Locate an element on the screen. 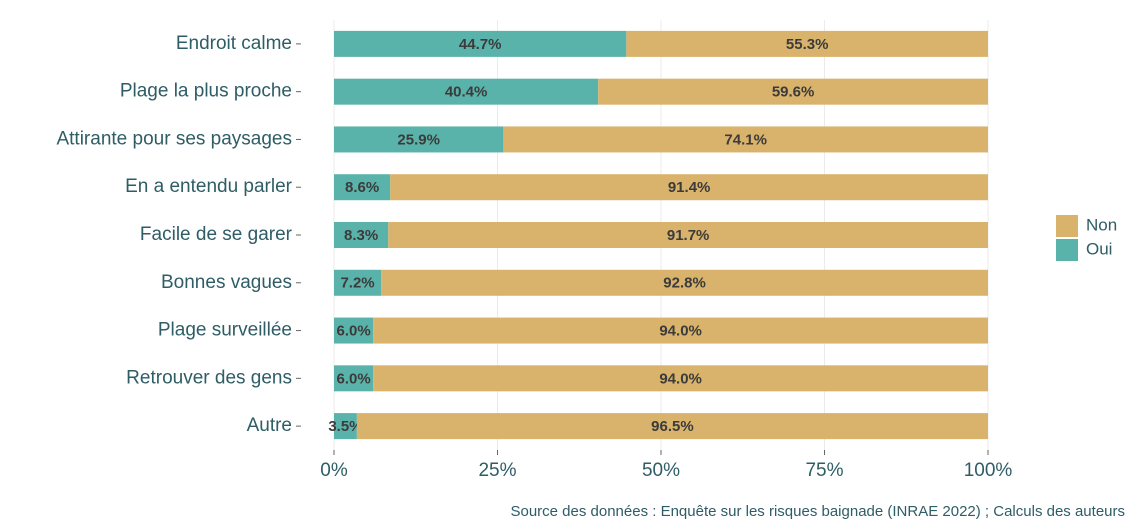  x-tick-label: 25% is located at coordinates (497, 470).